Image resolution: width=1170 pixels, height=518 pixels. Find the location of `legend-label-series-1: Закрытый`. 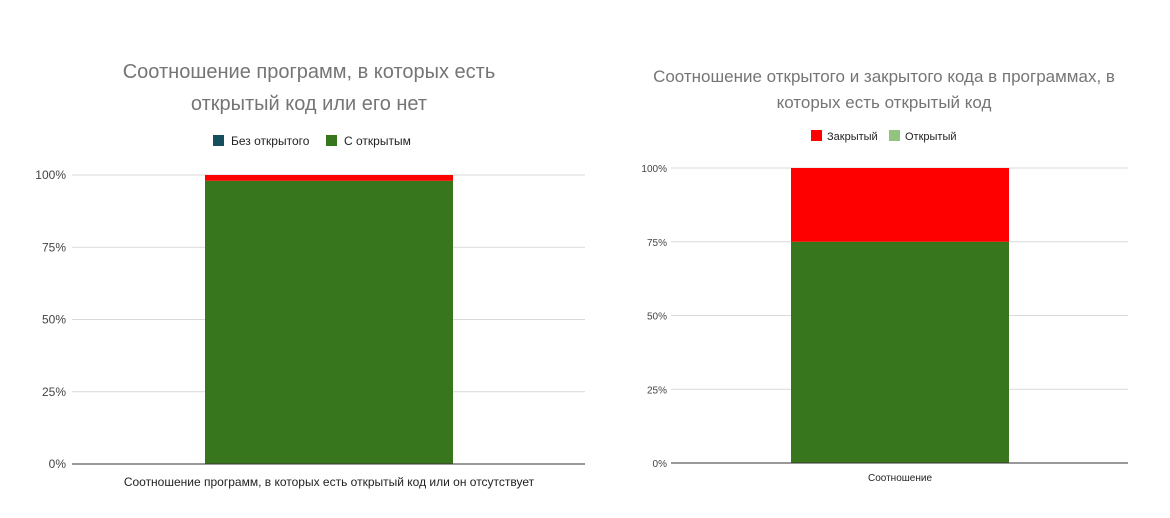

legend-label-series-1: Закрытый is located at coordinates (852, 137).